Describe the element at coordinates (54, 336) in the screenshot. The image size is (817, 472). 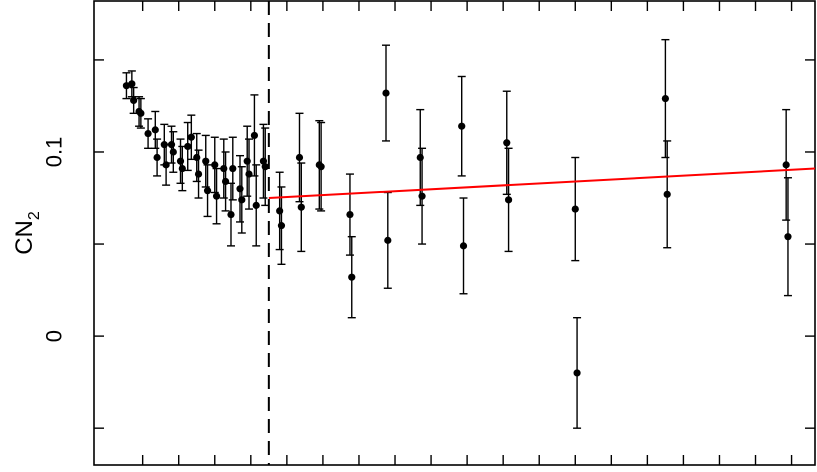
I see `y-tick-label-0: 0` at that location.